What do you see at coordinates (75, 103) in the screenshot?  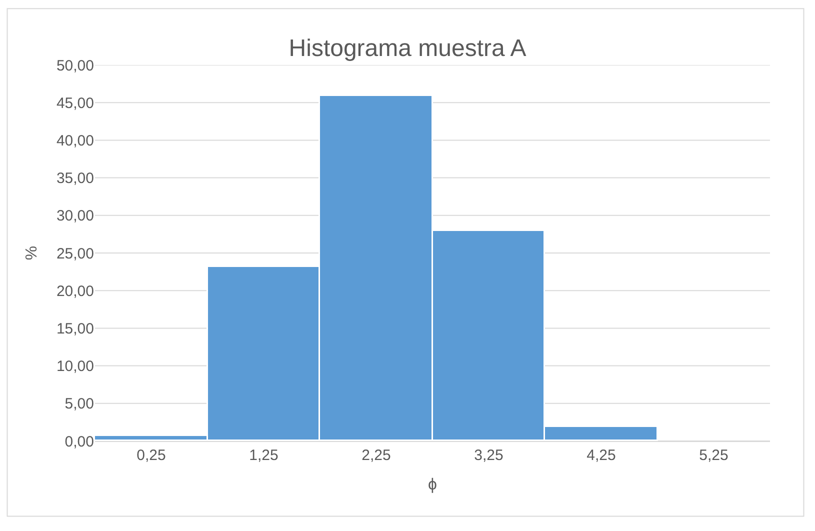 I see `y-tick-label: 45,00` at bounding box center [75, 103].